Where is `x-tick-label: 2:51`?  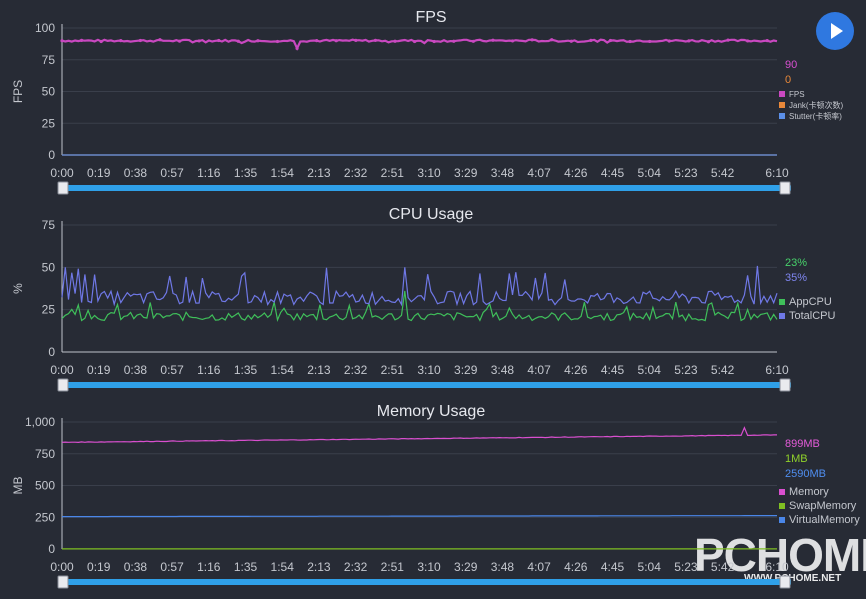 x-tick-label: 2:51 is located at coordinates (393, 567).